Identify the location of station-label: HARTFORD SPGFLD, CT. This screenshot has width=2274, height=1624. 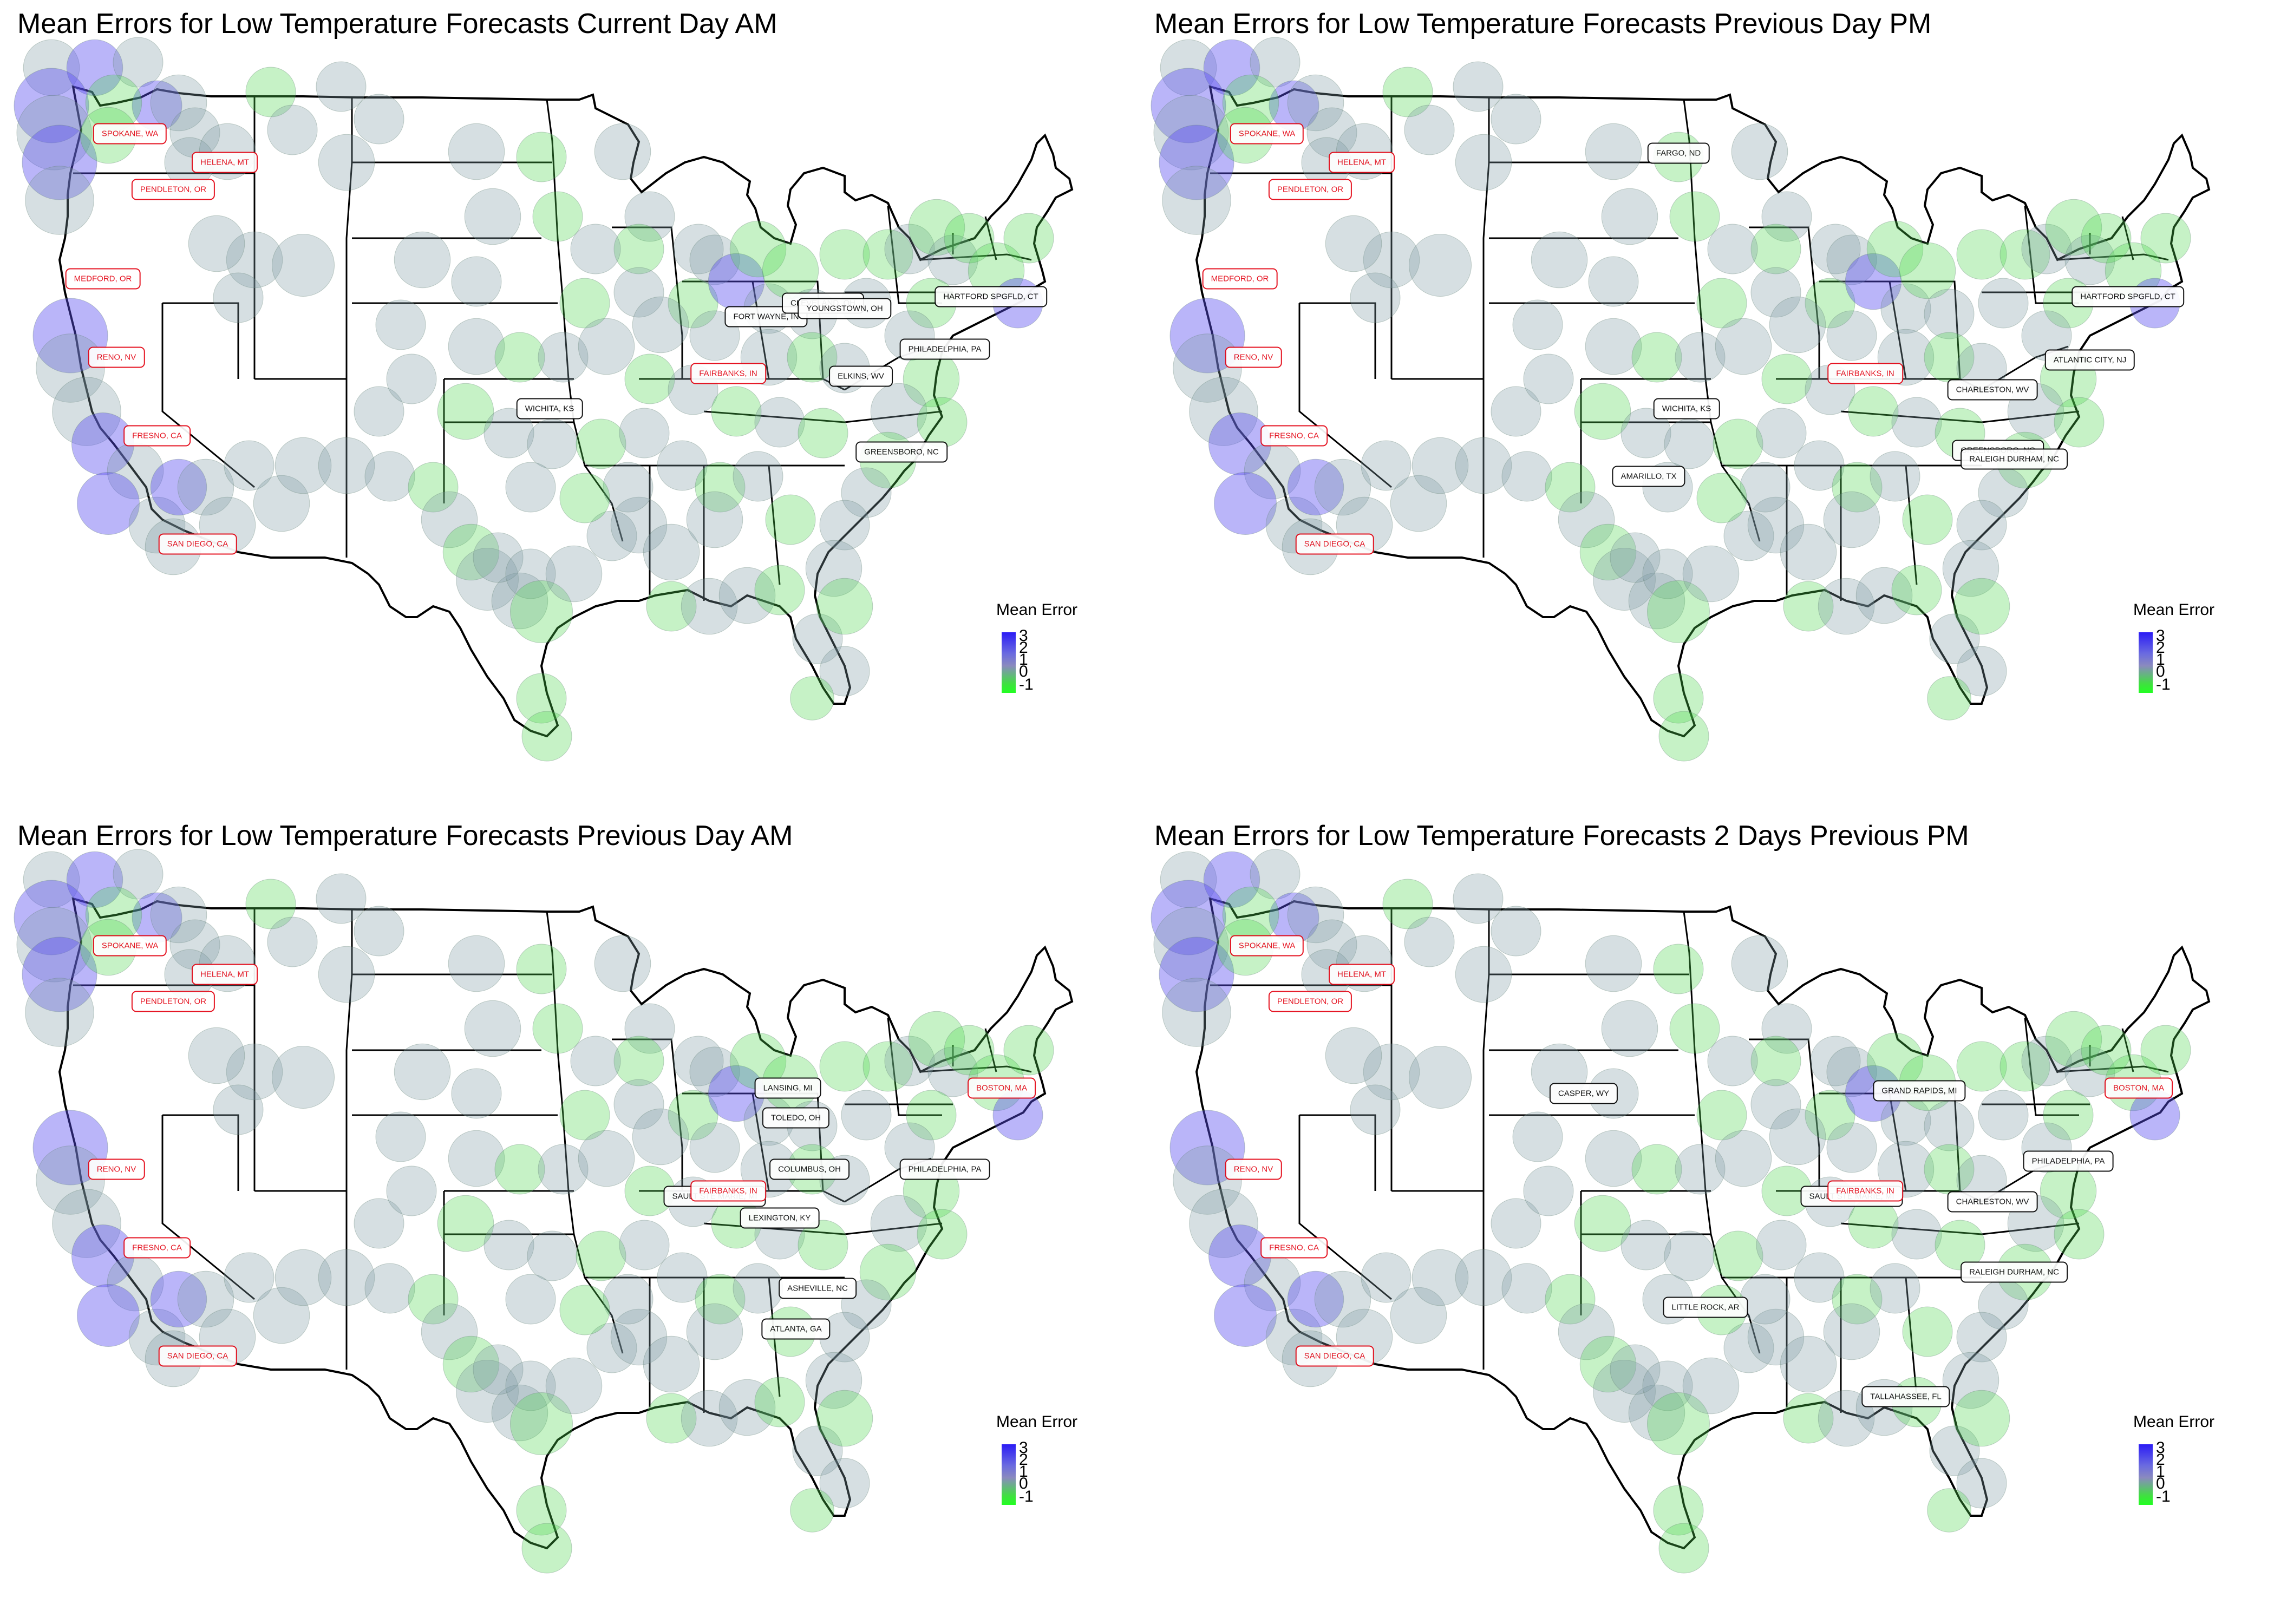
(2128, 296).